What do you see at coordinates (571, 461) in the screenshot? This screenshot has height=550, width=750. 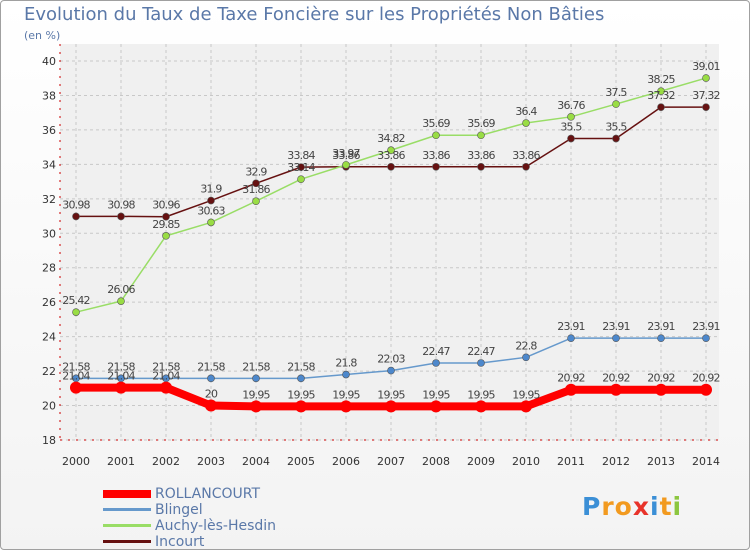 I see `x-tick-label: 2011` at bounding box center [571, 461].